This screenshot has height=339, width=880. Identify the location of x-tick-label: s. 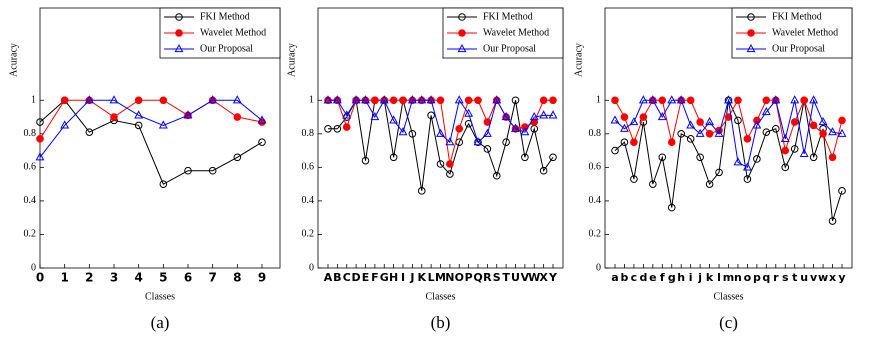
(785, 277).